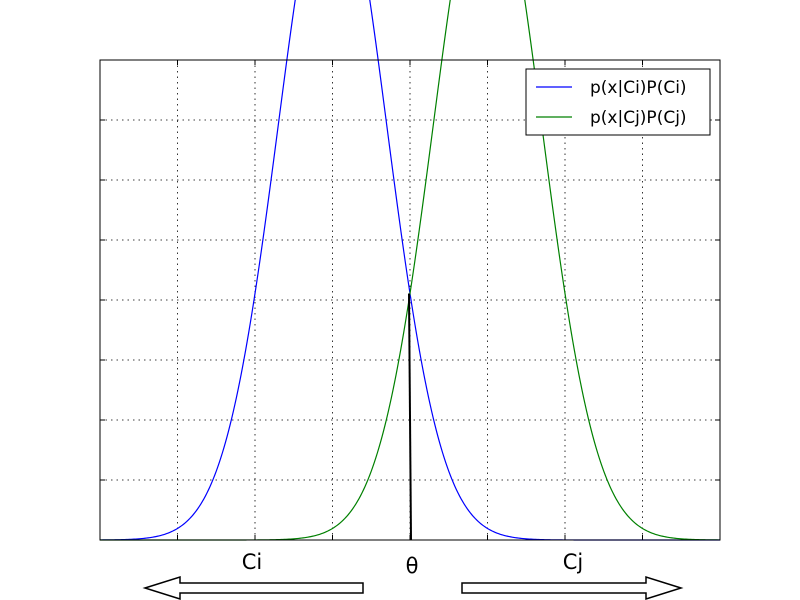  Describe the element at coordinates (638, 118) in the screenshot. I see `legend-label-cj: p(x|Cj)P(Cj)` at that location.